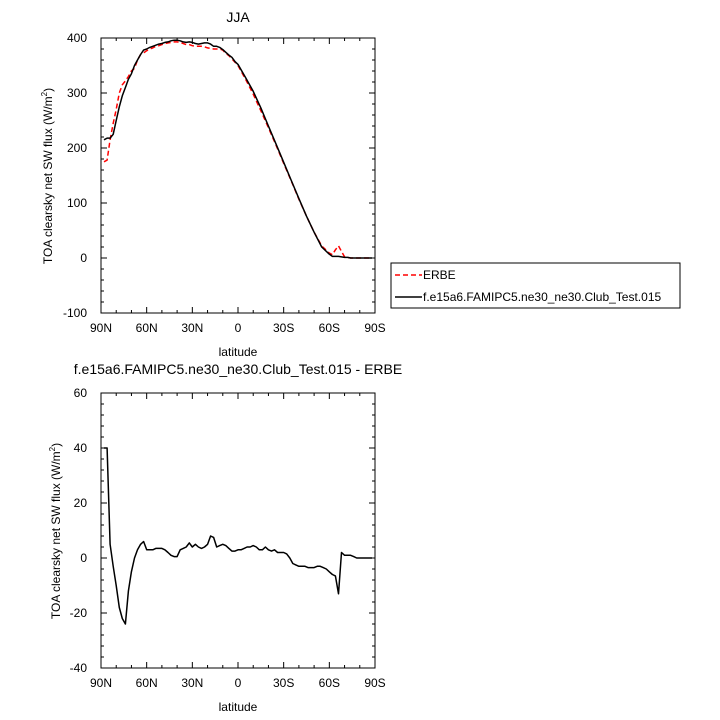 The image size is (720, 720). What do you see at coordinates (81, 393) in the screenshot?
I see `bottom-y-tick-label: 60` at bounding box center [81, 393].